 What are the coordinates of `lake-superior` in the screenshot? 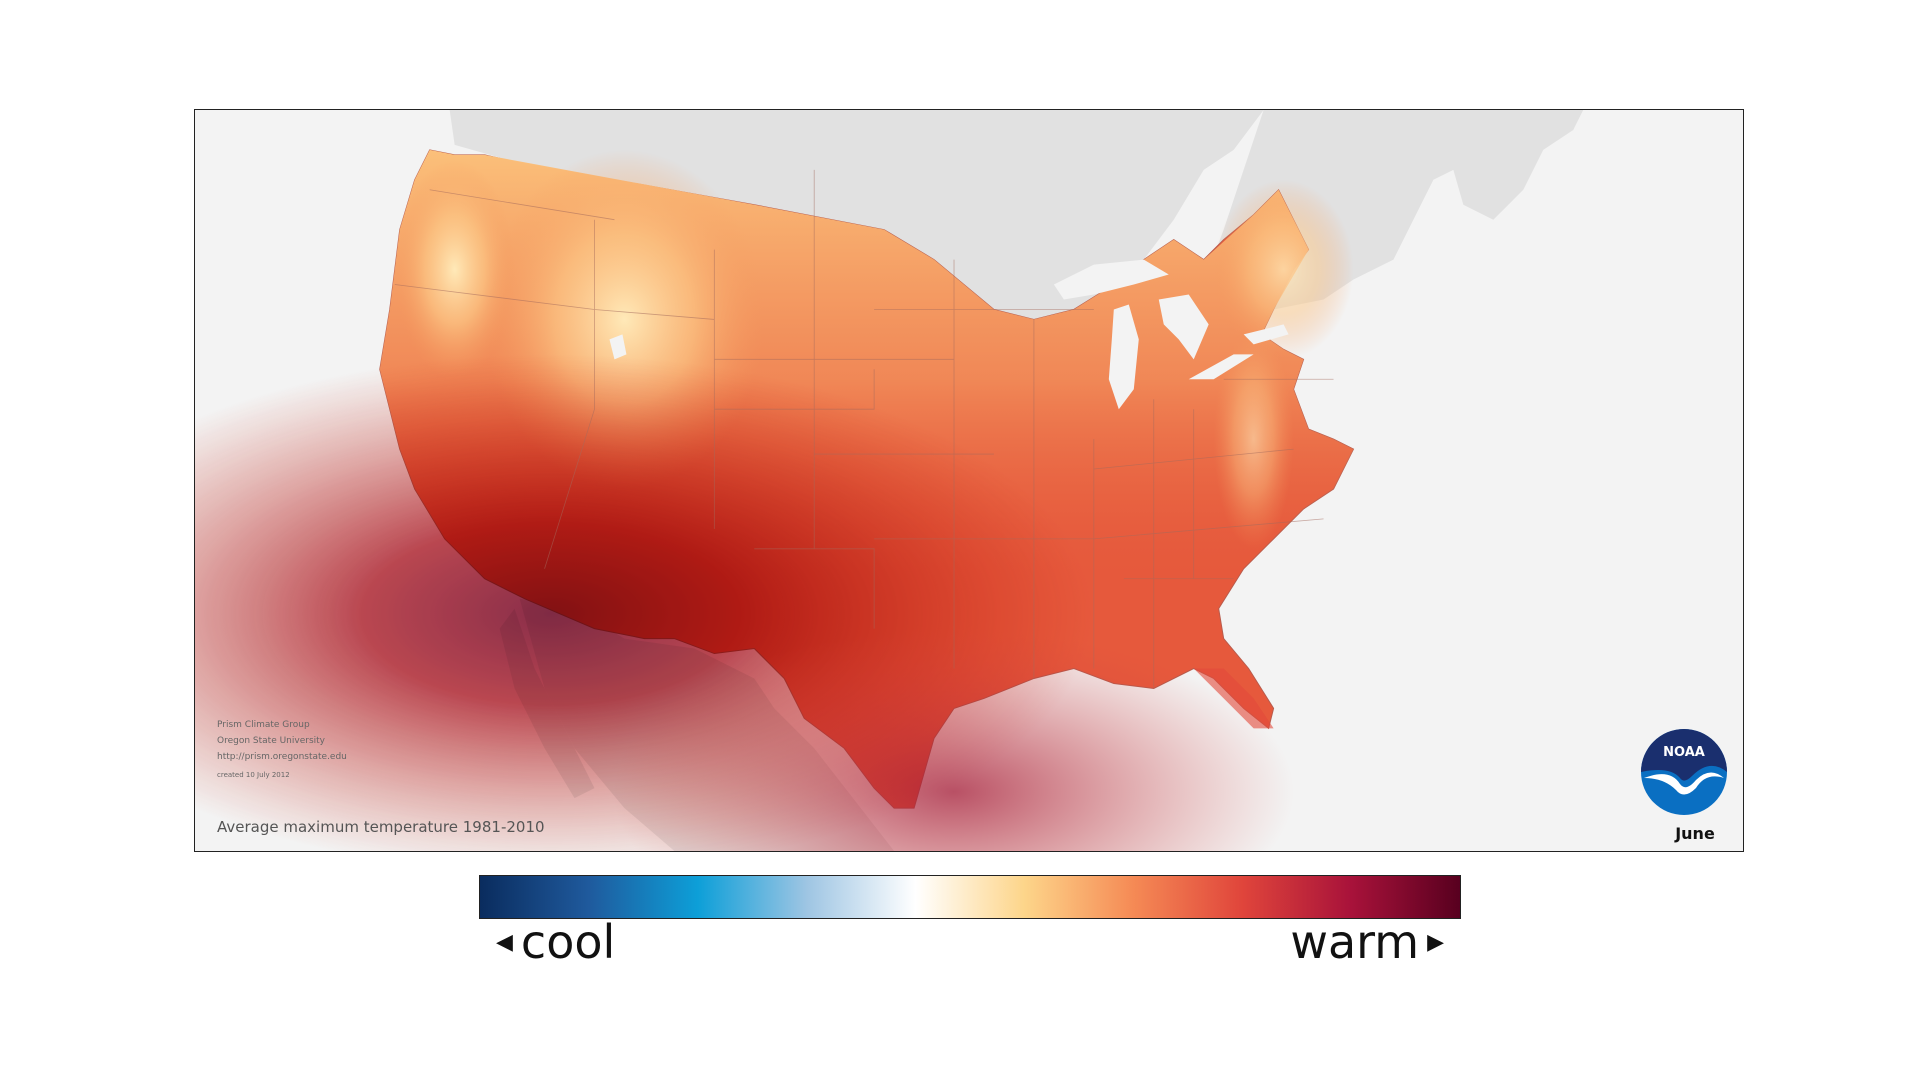 It's located at (1111, 279).